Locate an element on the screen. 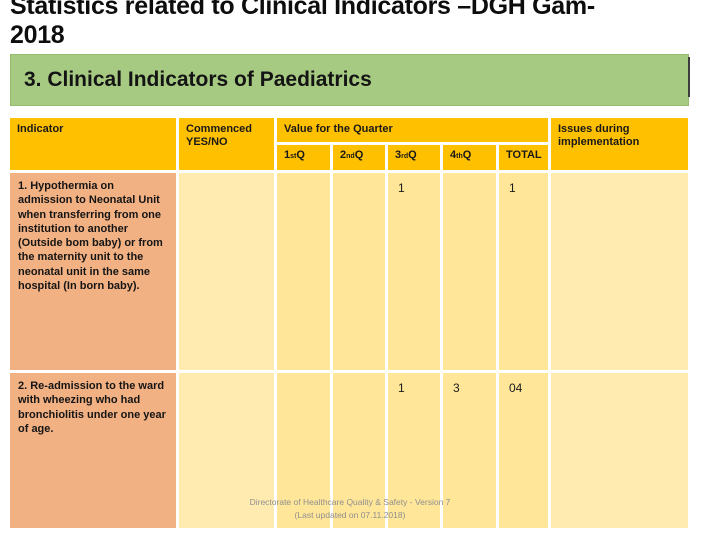  row1-commenced-cell is located at coordinates (226, 271).